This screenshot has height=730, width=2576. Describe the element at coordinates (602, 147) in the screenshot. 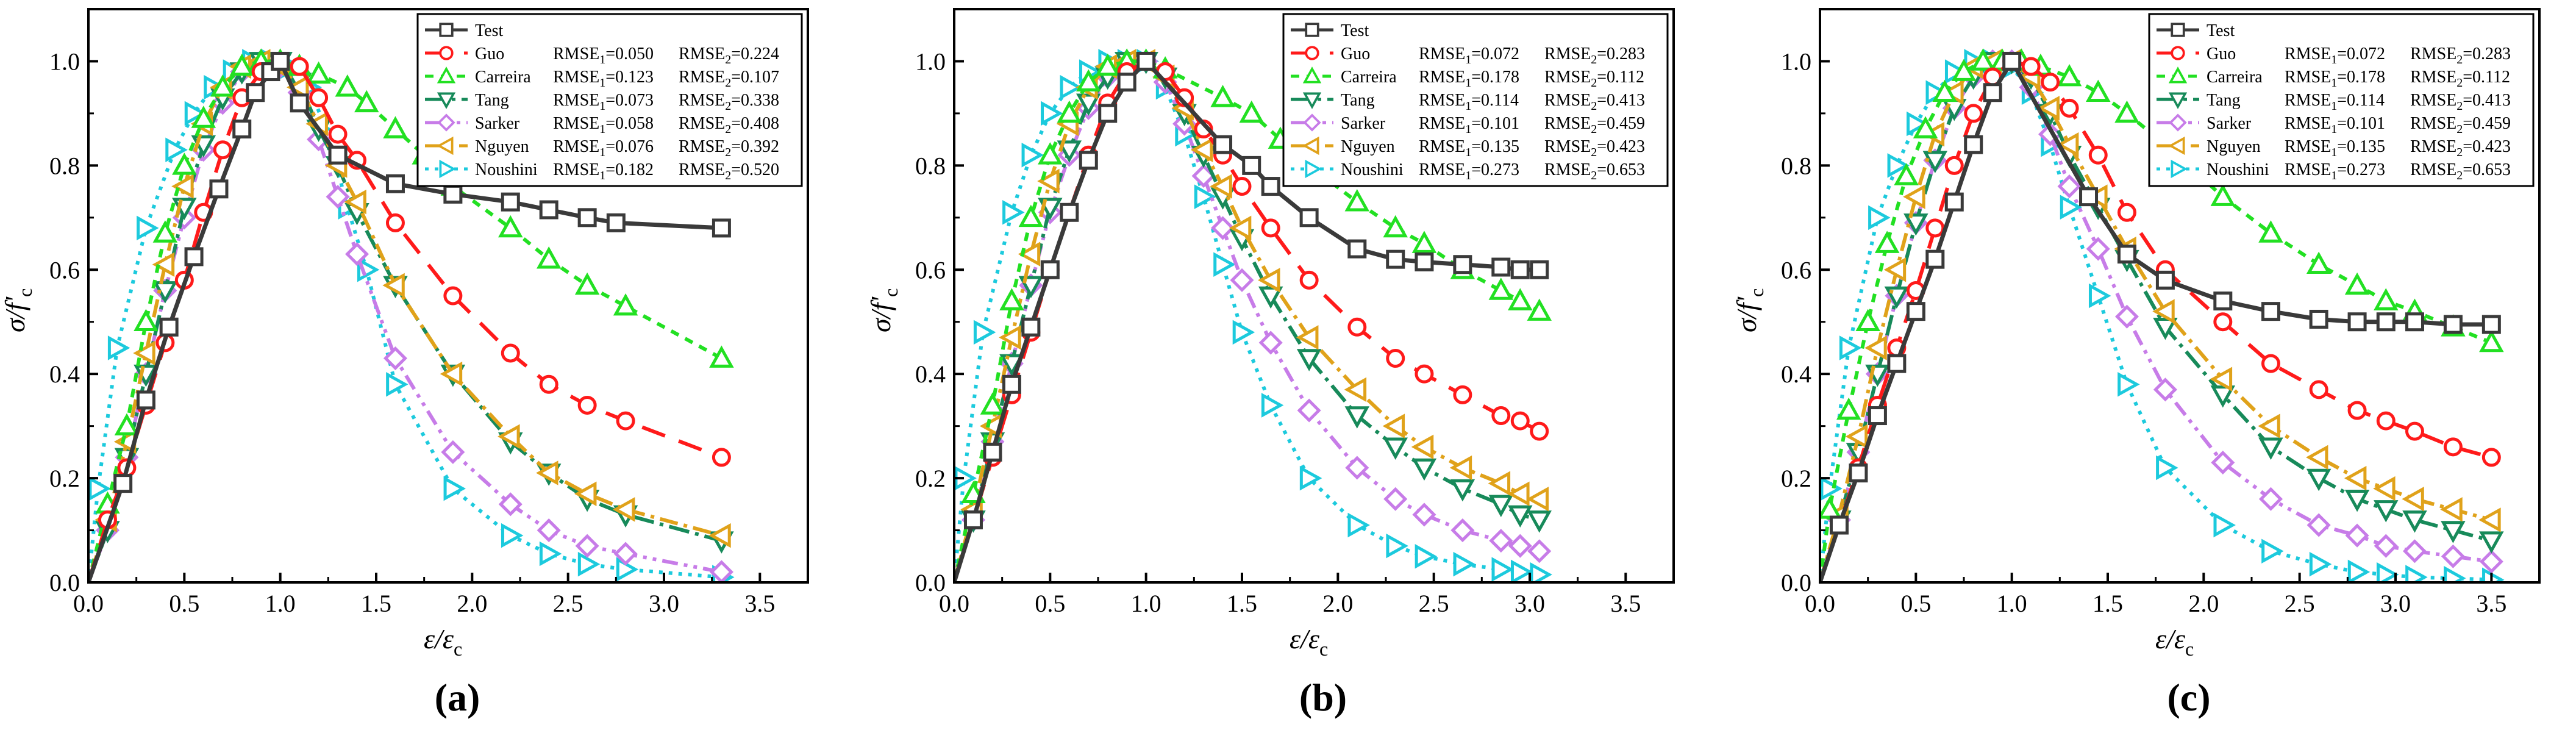

I see `legend-entry-nguyen: Nguyen RMSE1=0.076 RMSE2=0.392` at that location.